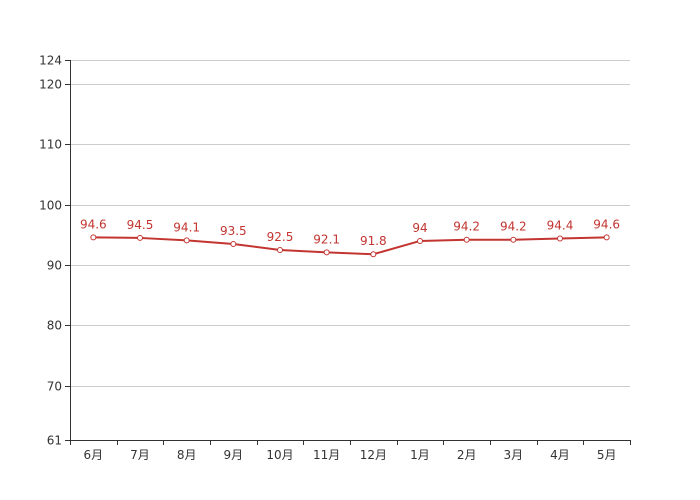 This screenshot has height=500, width=700. Describe the element at coordinates (560, 455) in the screenshot. I see `x-tick-label: 4月` at that location.